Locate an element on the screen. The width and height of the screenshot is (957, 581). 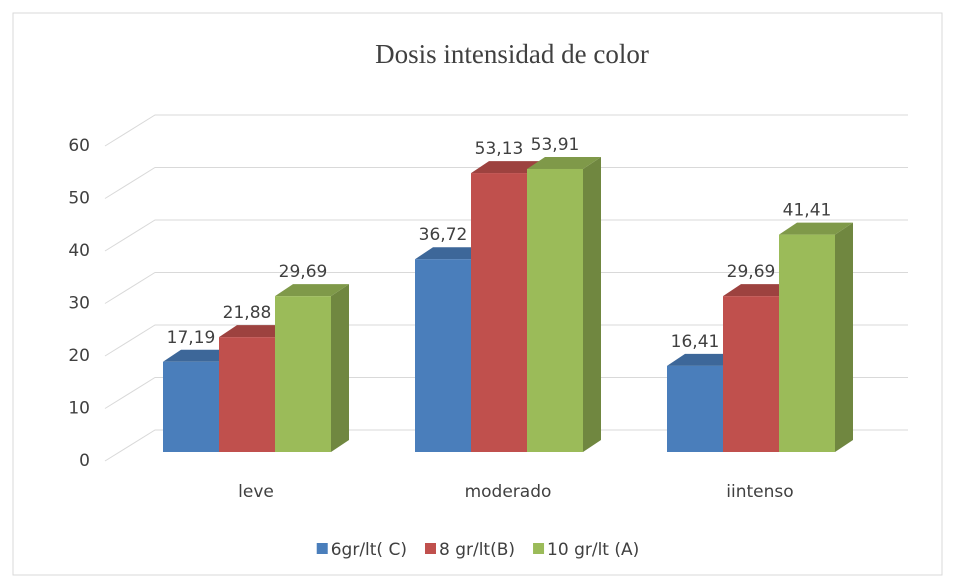
legend-label: 10 gr/lt (A) is located at coordinates (593, 550).